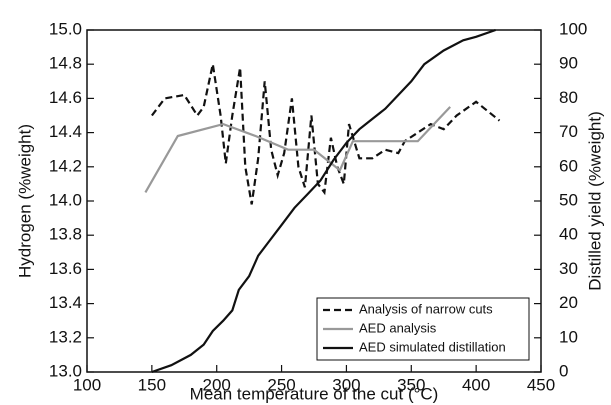 The image size is (611, 405). Describe the element at coordinates (426, 308) in the screenshot. I see `legend-label: Analysis of narrow cuts` at that location.